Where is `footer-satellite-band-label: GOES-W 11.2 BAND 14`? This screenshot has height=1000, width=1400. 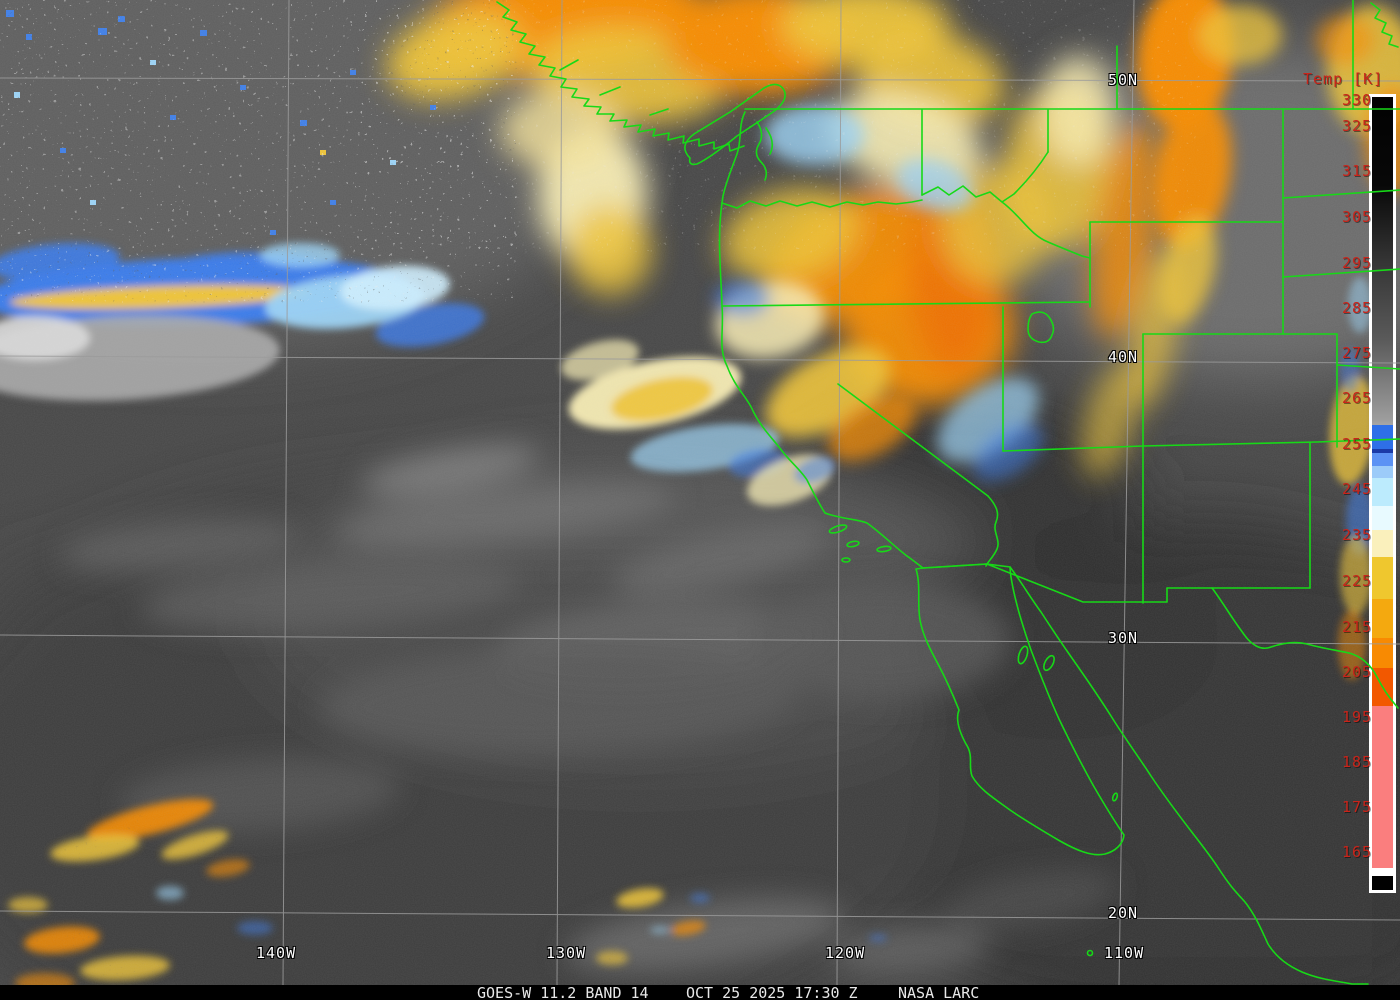 footer-satellite-band-label: GOES-W 11.2 BAND 14 is located at coordinates (563, 992).